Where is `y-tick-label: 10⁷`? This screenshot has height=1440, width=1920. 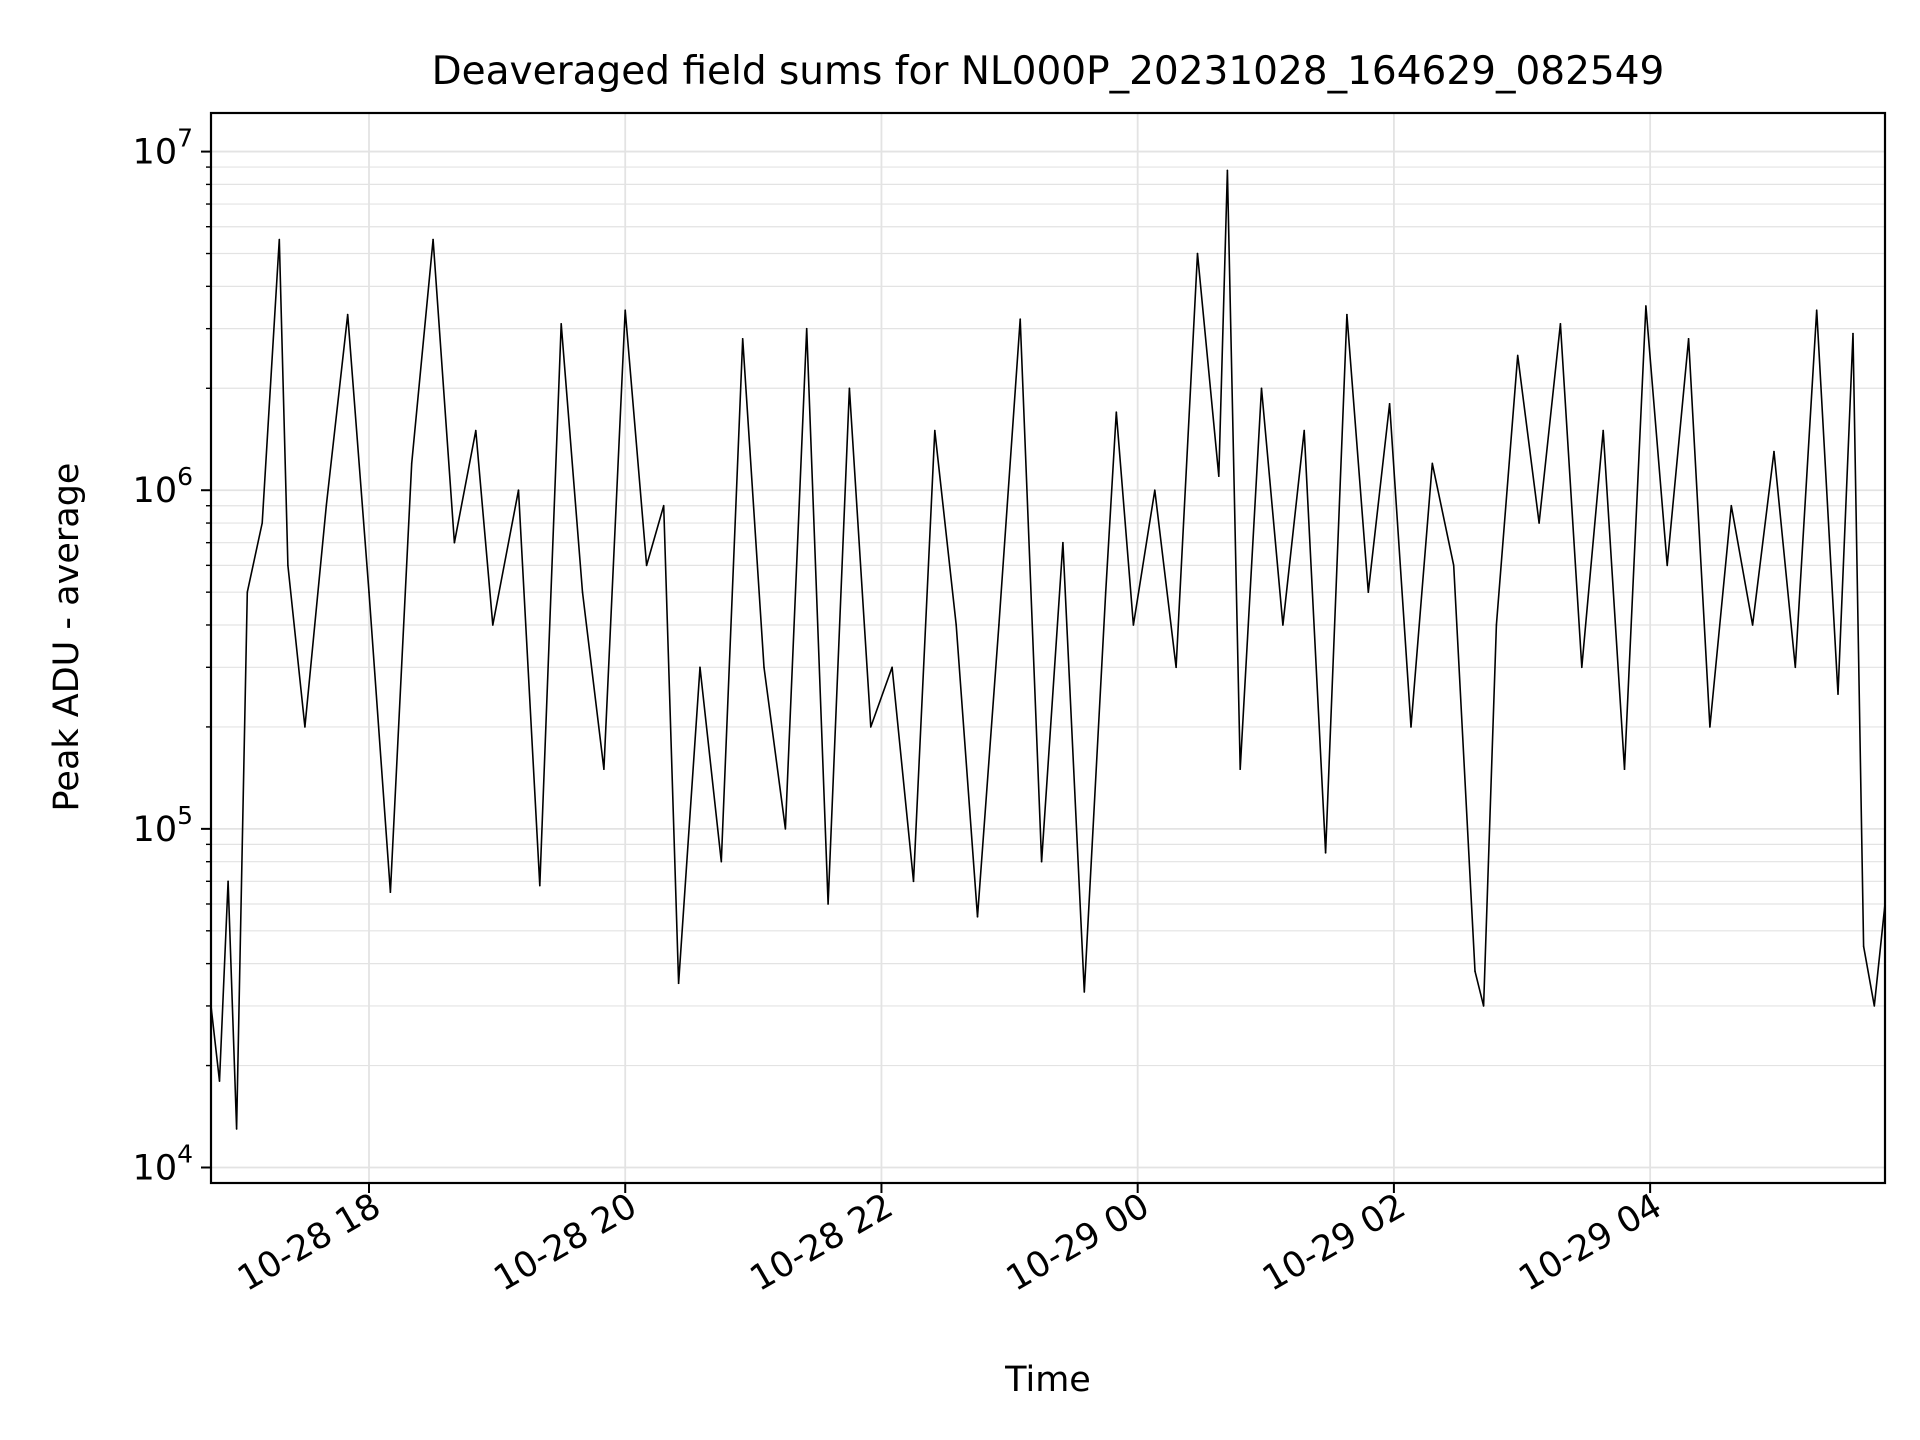
y-tick-label: 10⁷ is located at coordinates (163, 148).